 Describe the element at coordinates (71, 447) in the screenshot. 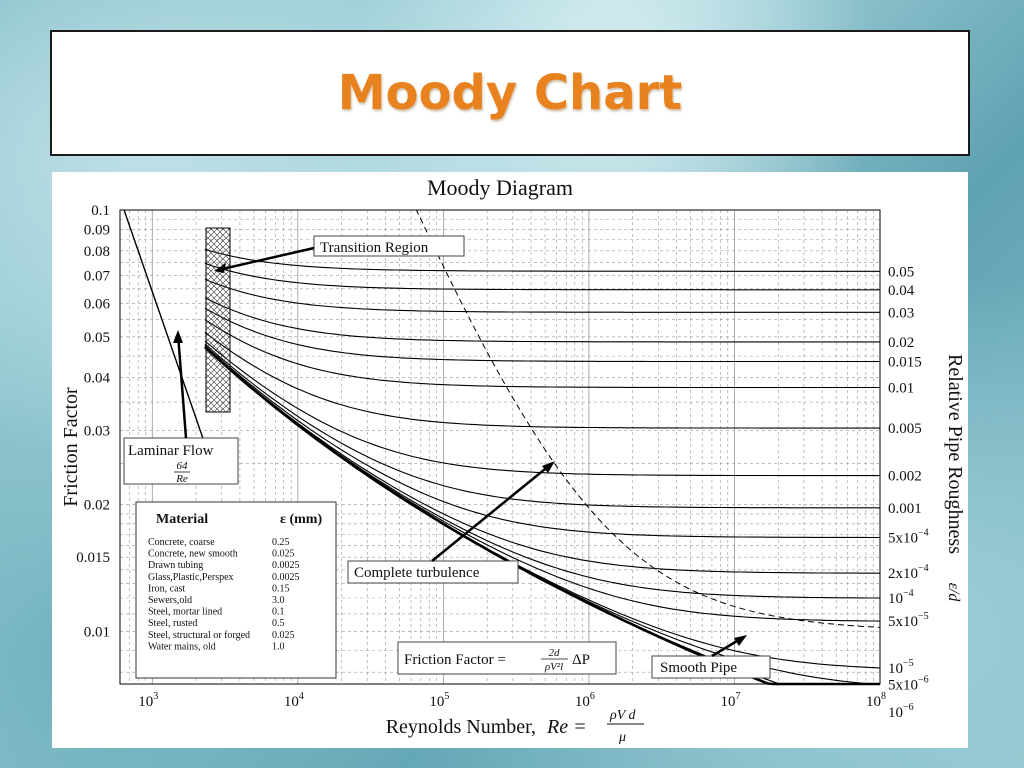

I see `y-axis-label: Friction Factor` at that location.